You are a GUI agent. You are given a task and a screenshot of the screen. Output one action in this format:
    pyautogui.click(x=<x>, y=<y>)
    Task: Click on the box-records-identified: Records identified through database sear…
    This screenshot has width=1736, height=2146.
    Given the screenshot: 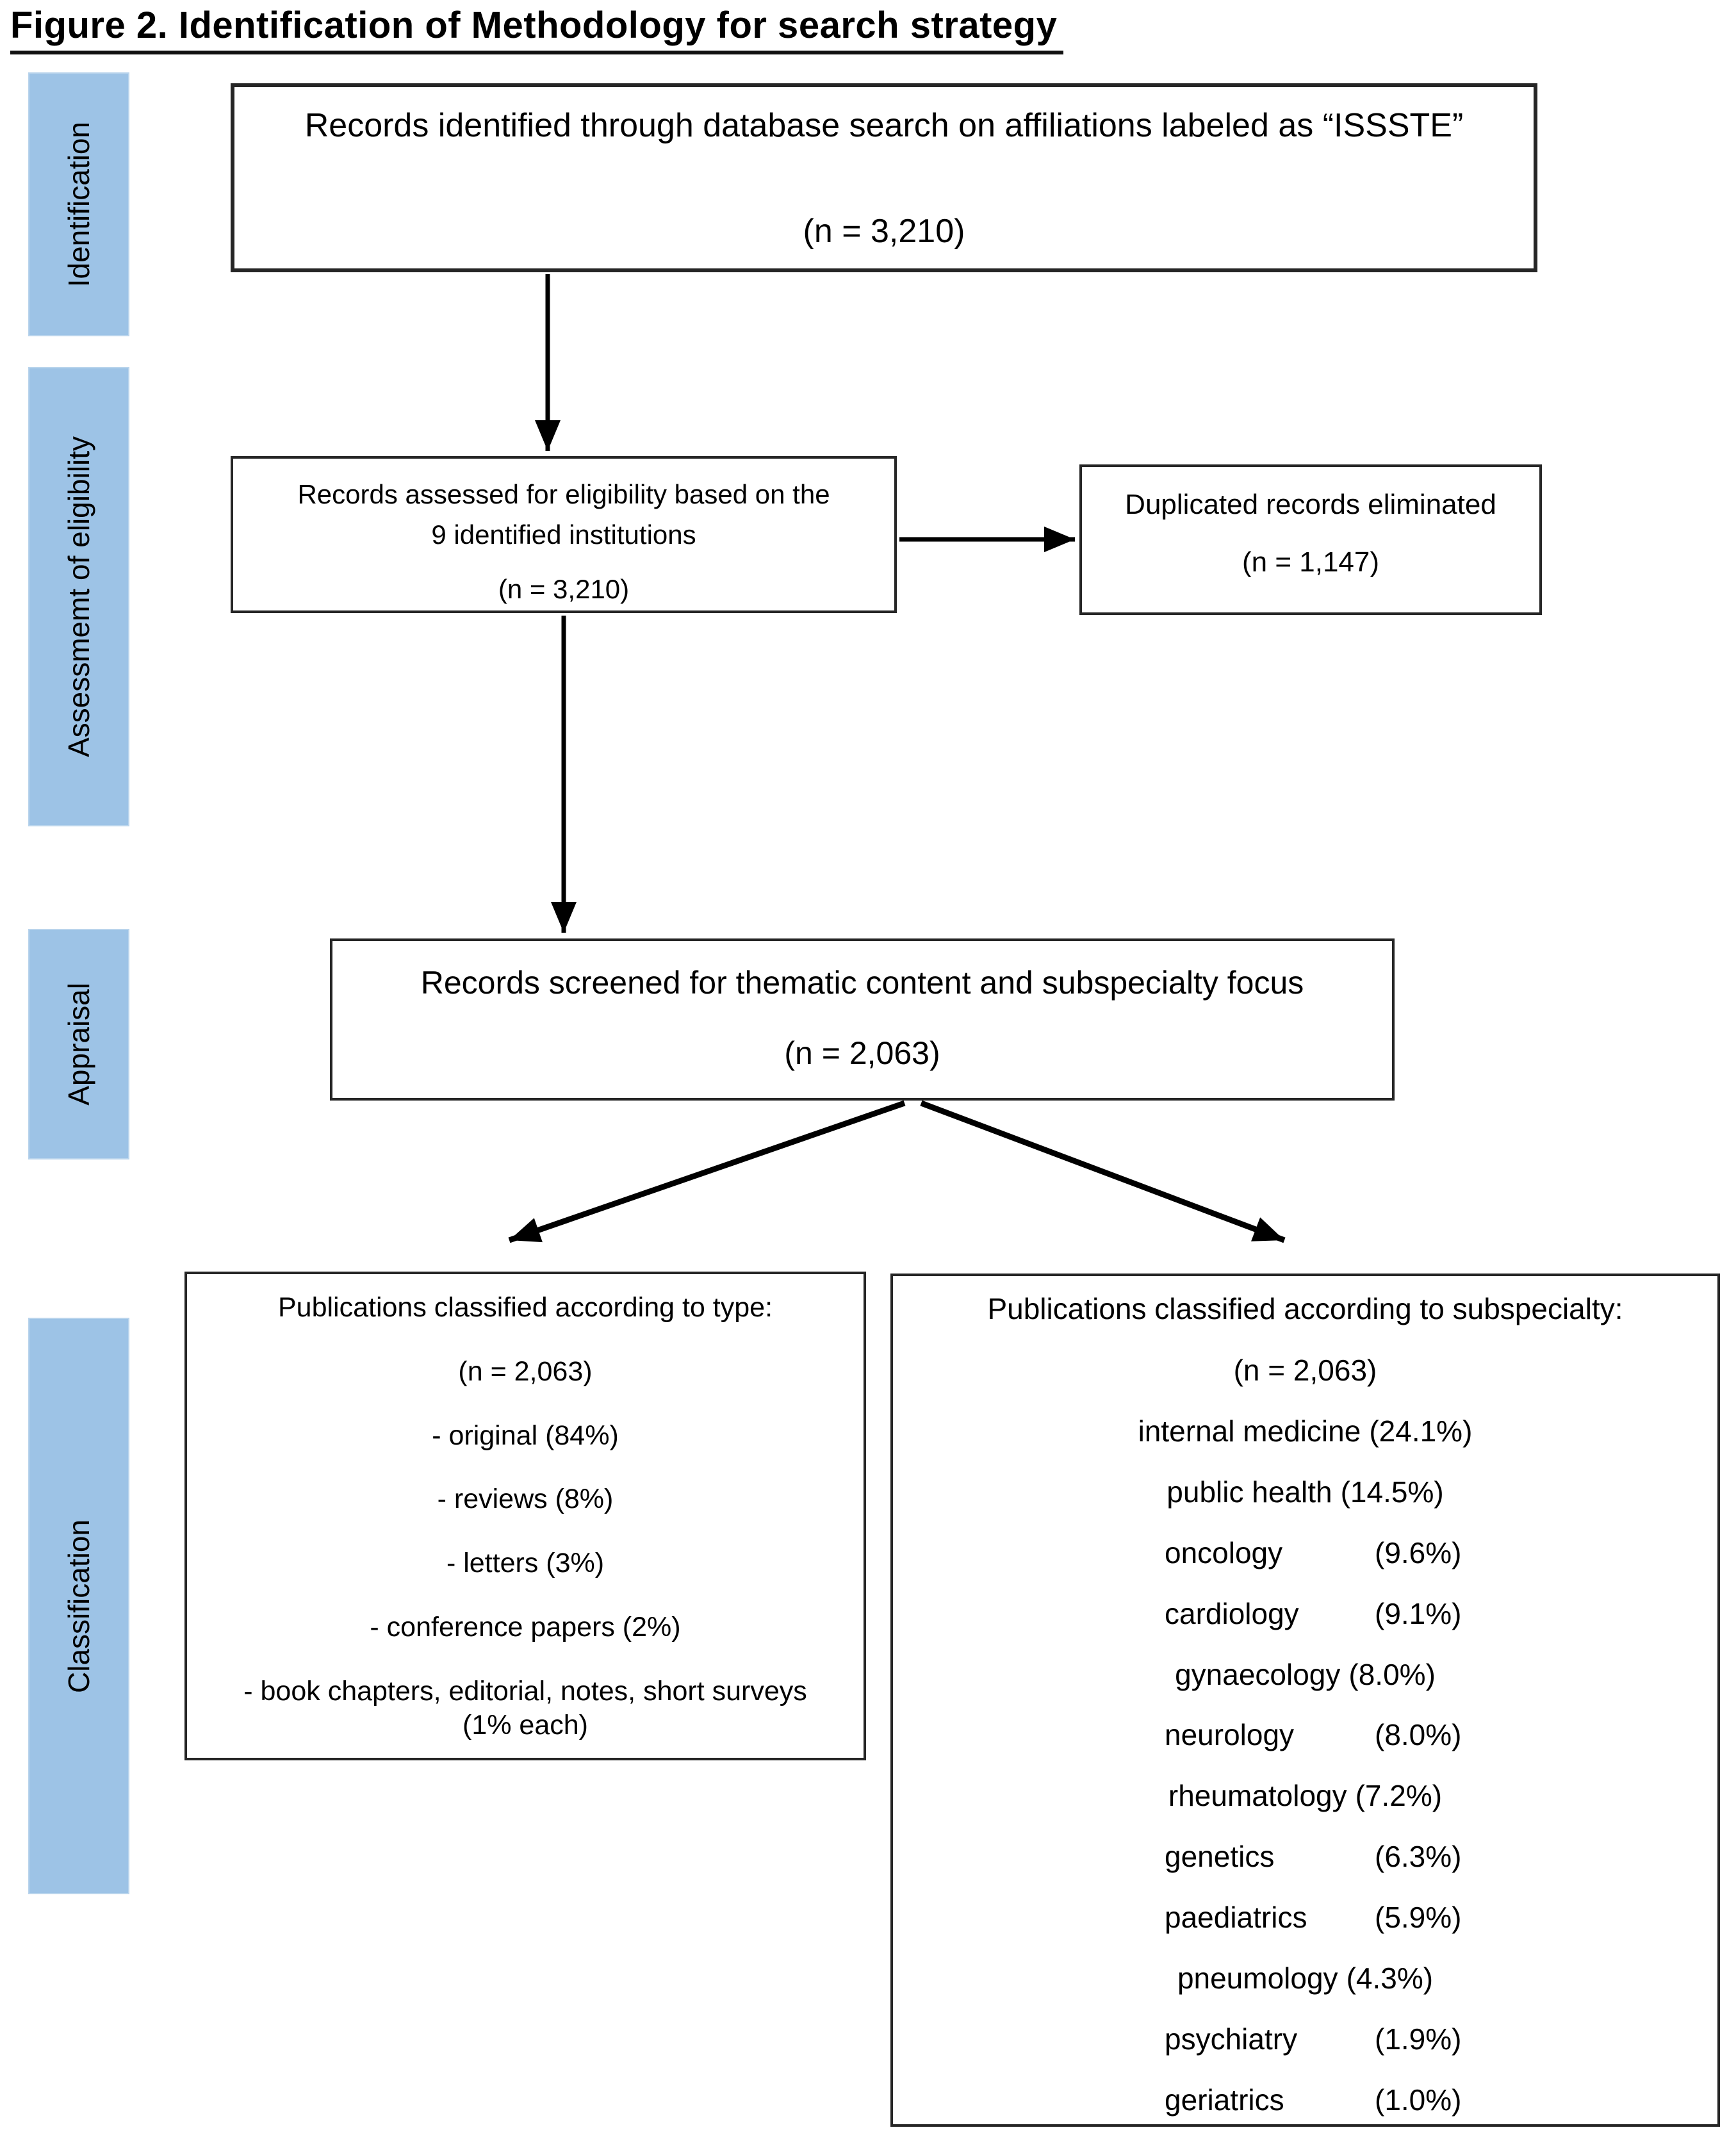 What is the action you would take?
    pyautogui.click(x=884, y=177)
    